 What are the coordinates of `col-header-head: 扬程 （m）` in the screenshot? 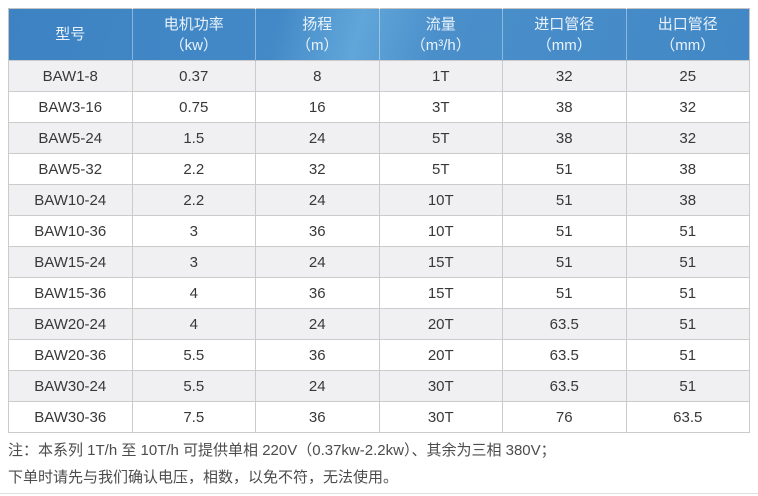 It's located at (317, 34).